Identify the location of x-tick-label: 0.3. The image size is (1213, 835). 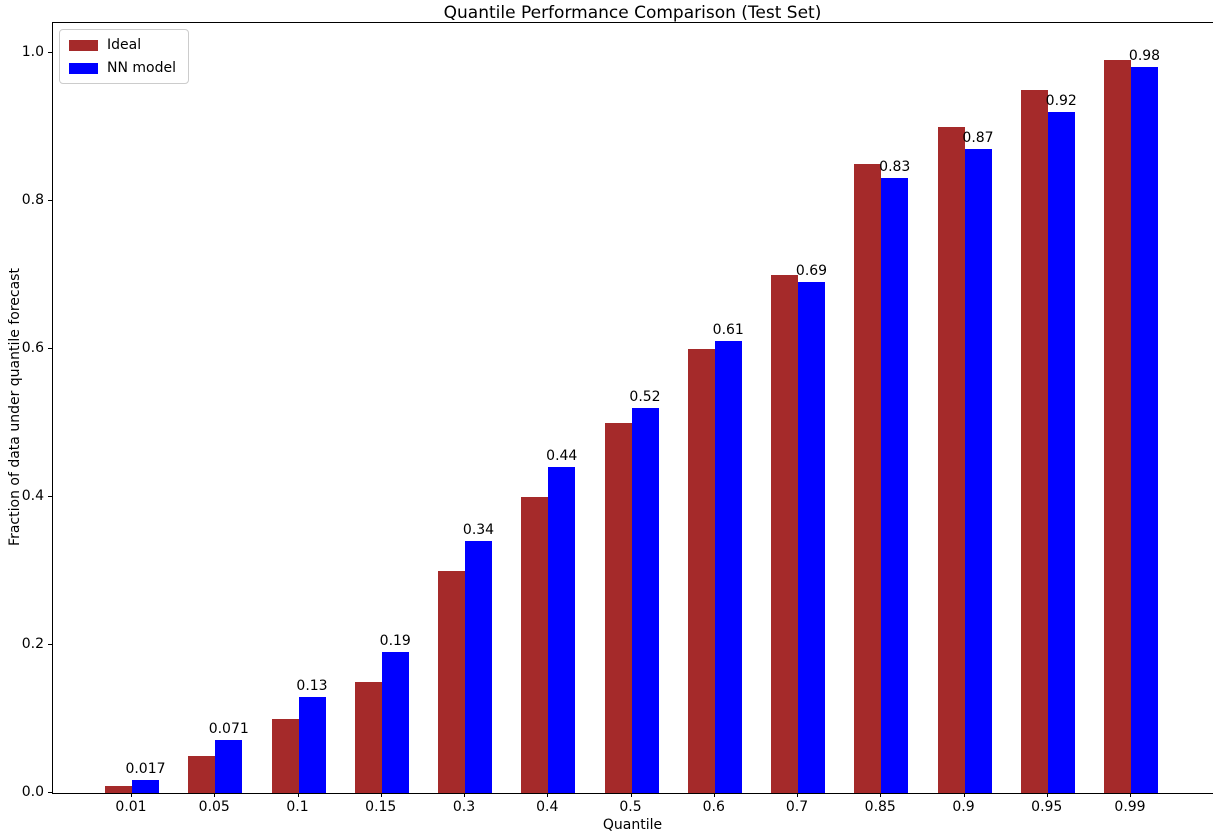
(464, 807).